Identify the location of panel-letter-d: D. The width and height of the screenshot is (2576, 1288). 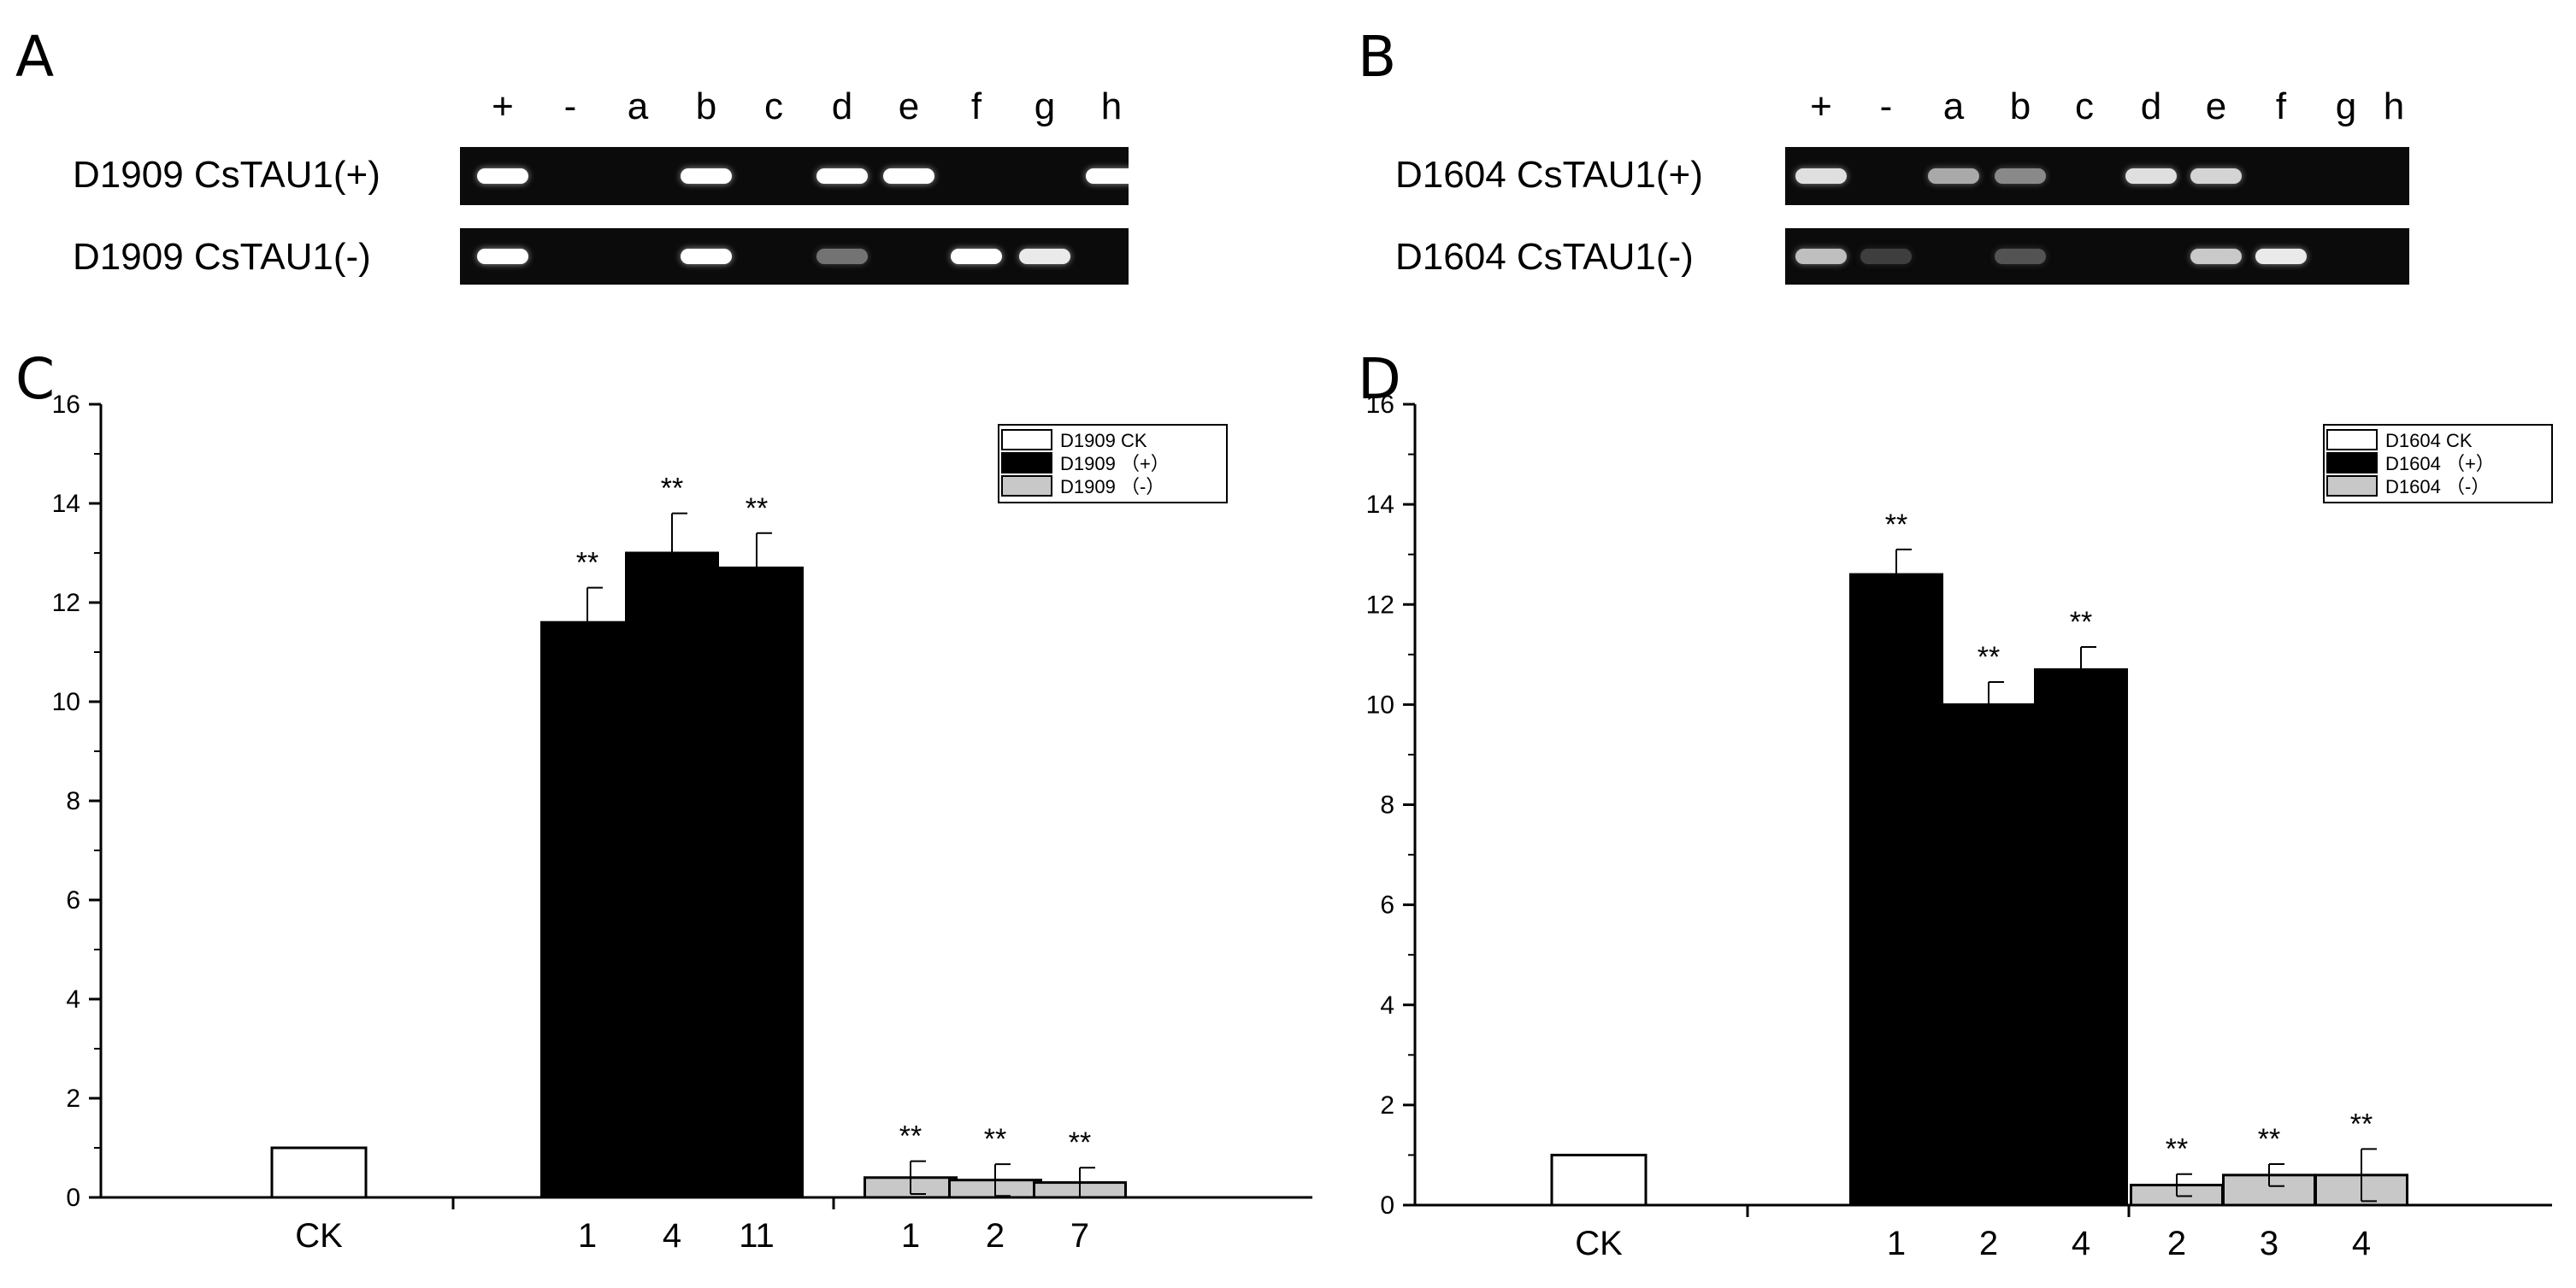
(1379, 379).